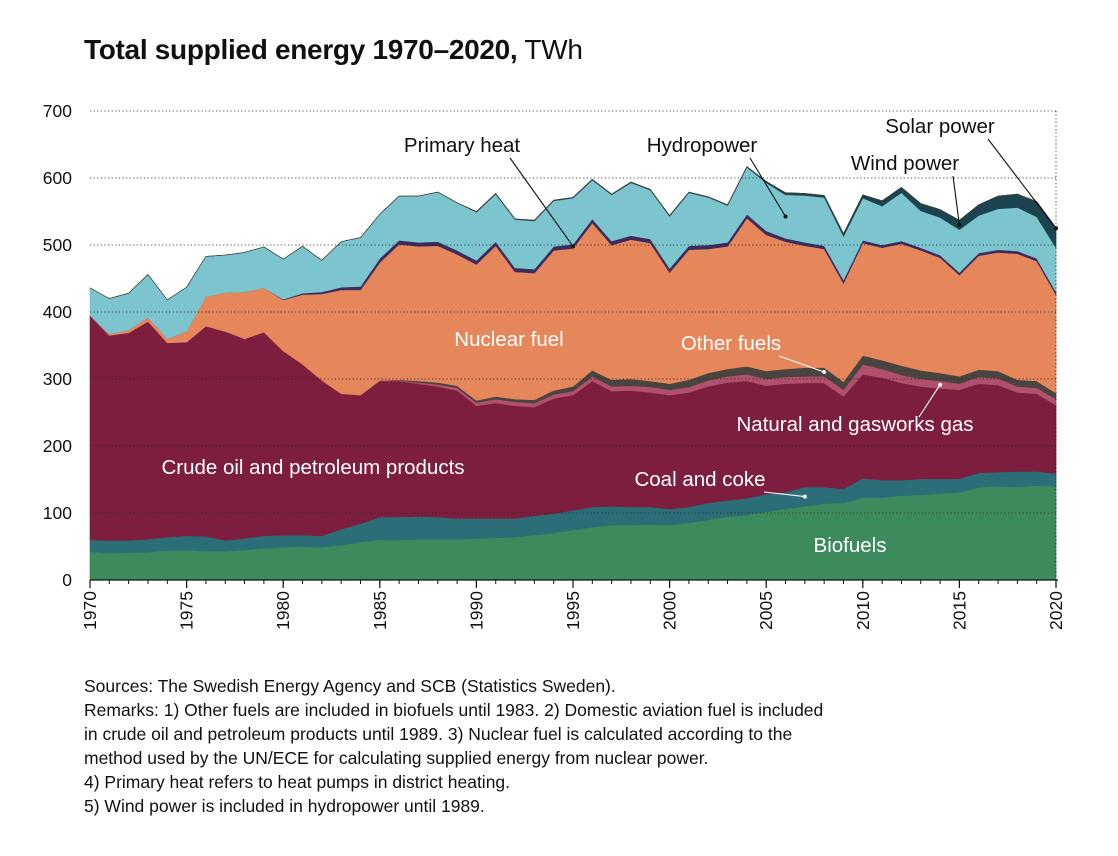 This screenshot has width=1118, height=856. I want to click on y-tick-label-100: 100, so click(57, 513).